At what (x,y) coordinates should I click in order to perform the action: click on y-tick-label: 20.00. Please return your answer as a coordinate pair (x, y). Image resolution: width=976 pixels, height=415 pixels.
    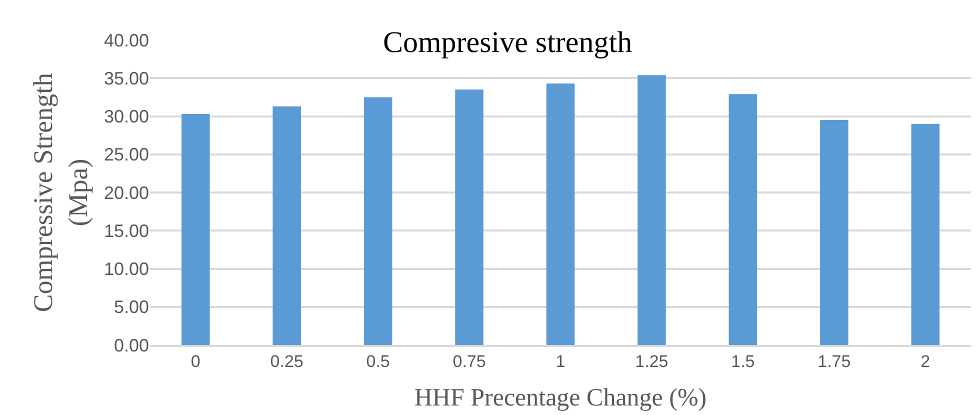
    Looking at the image, I should click on (126, 192).